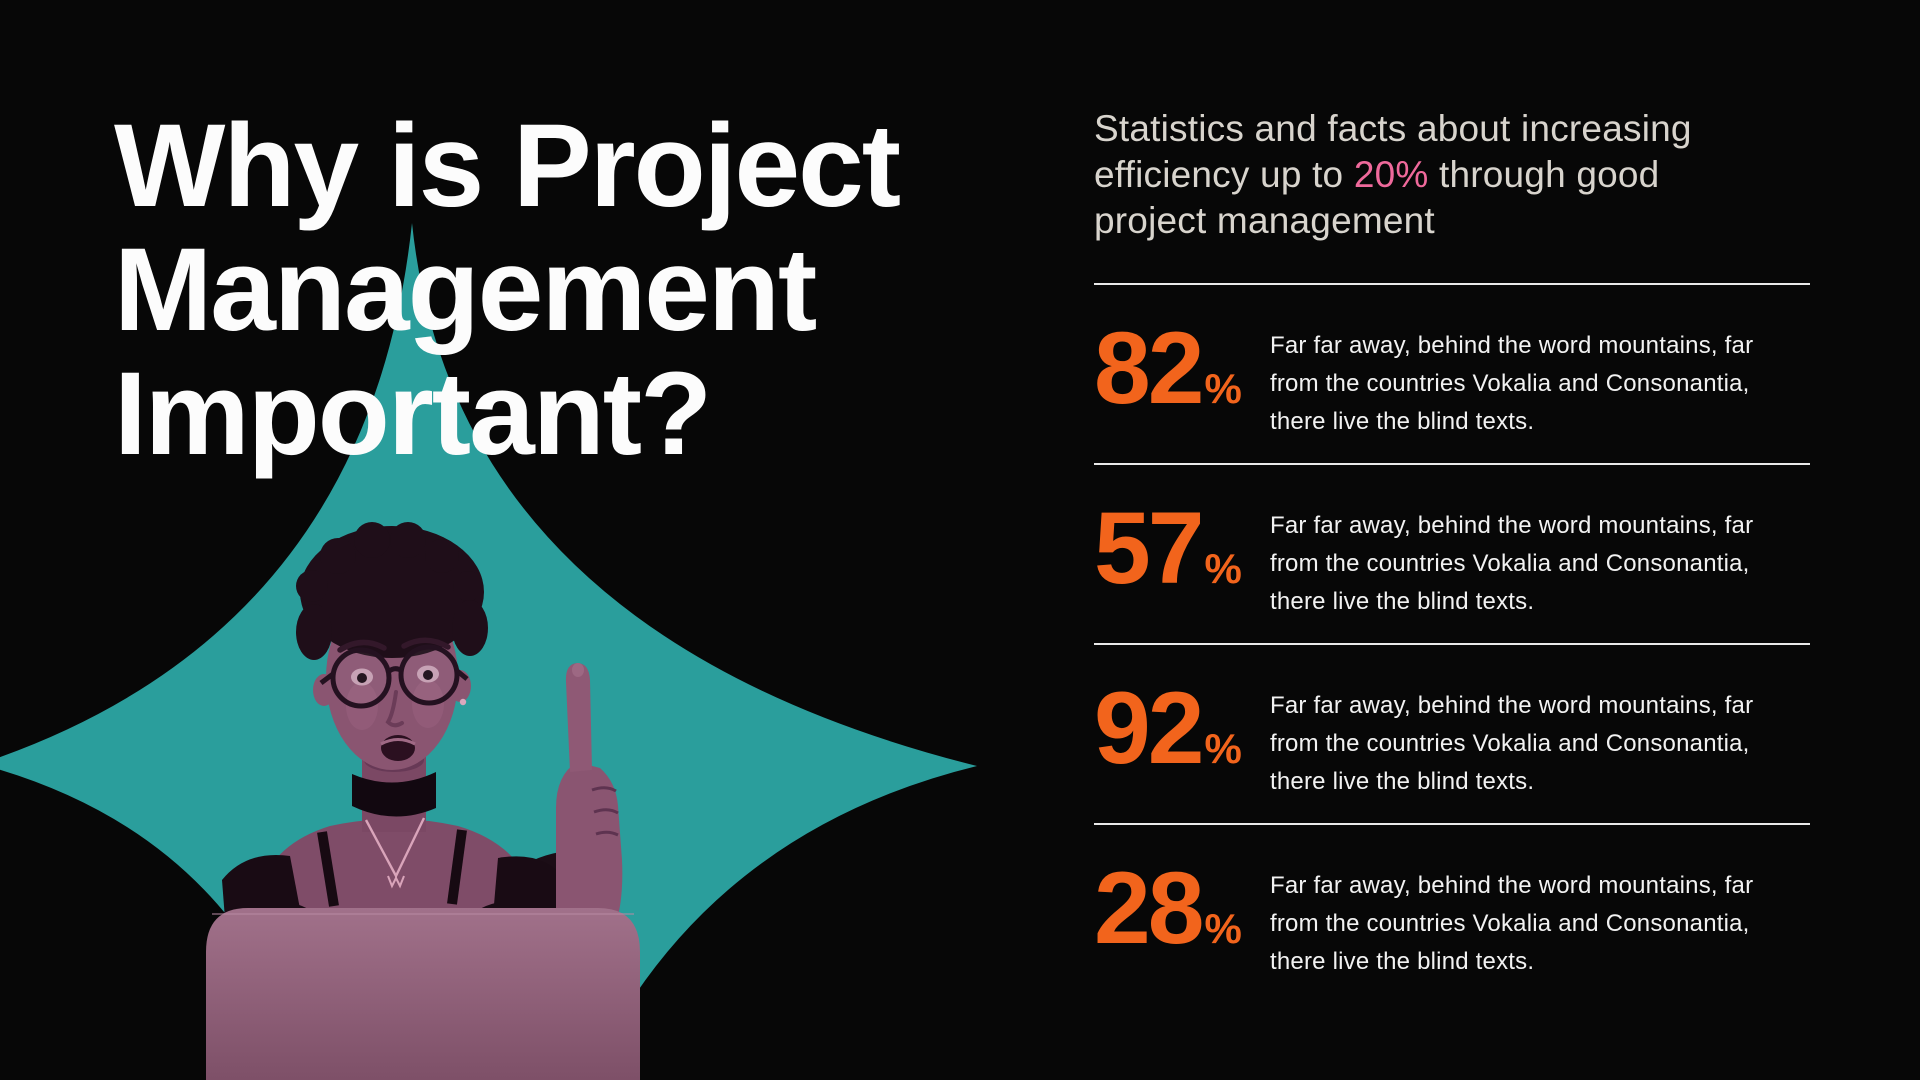  What do you see at coordinates (423, 994) in the screenshot?
I see `laptop` at bounding box center [423, 994].